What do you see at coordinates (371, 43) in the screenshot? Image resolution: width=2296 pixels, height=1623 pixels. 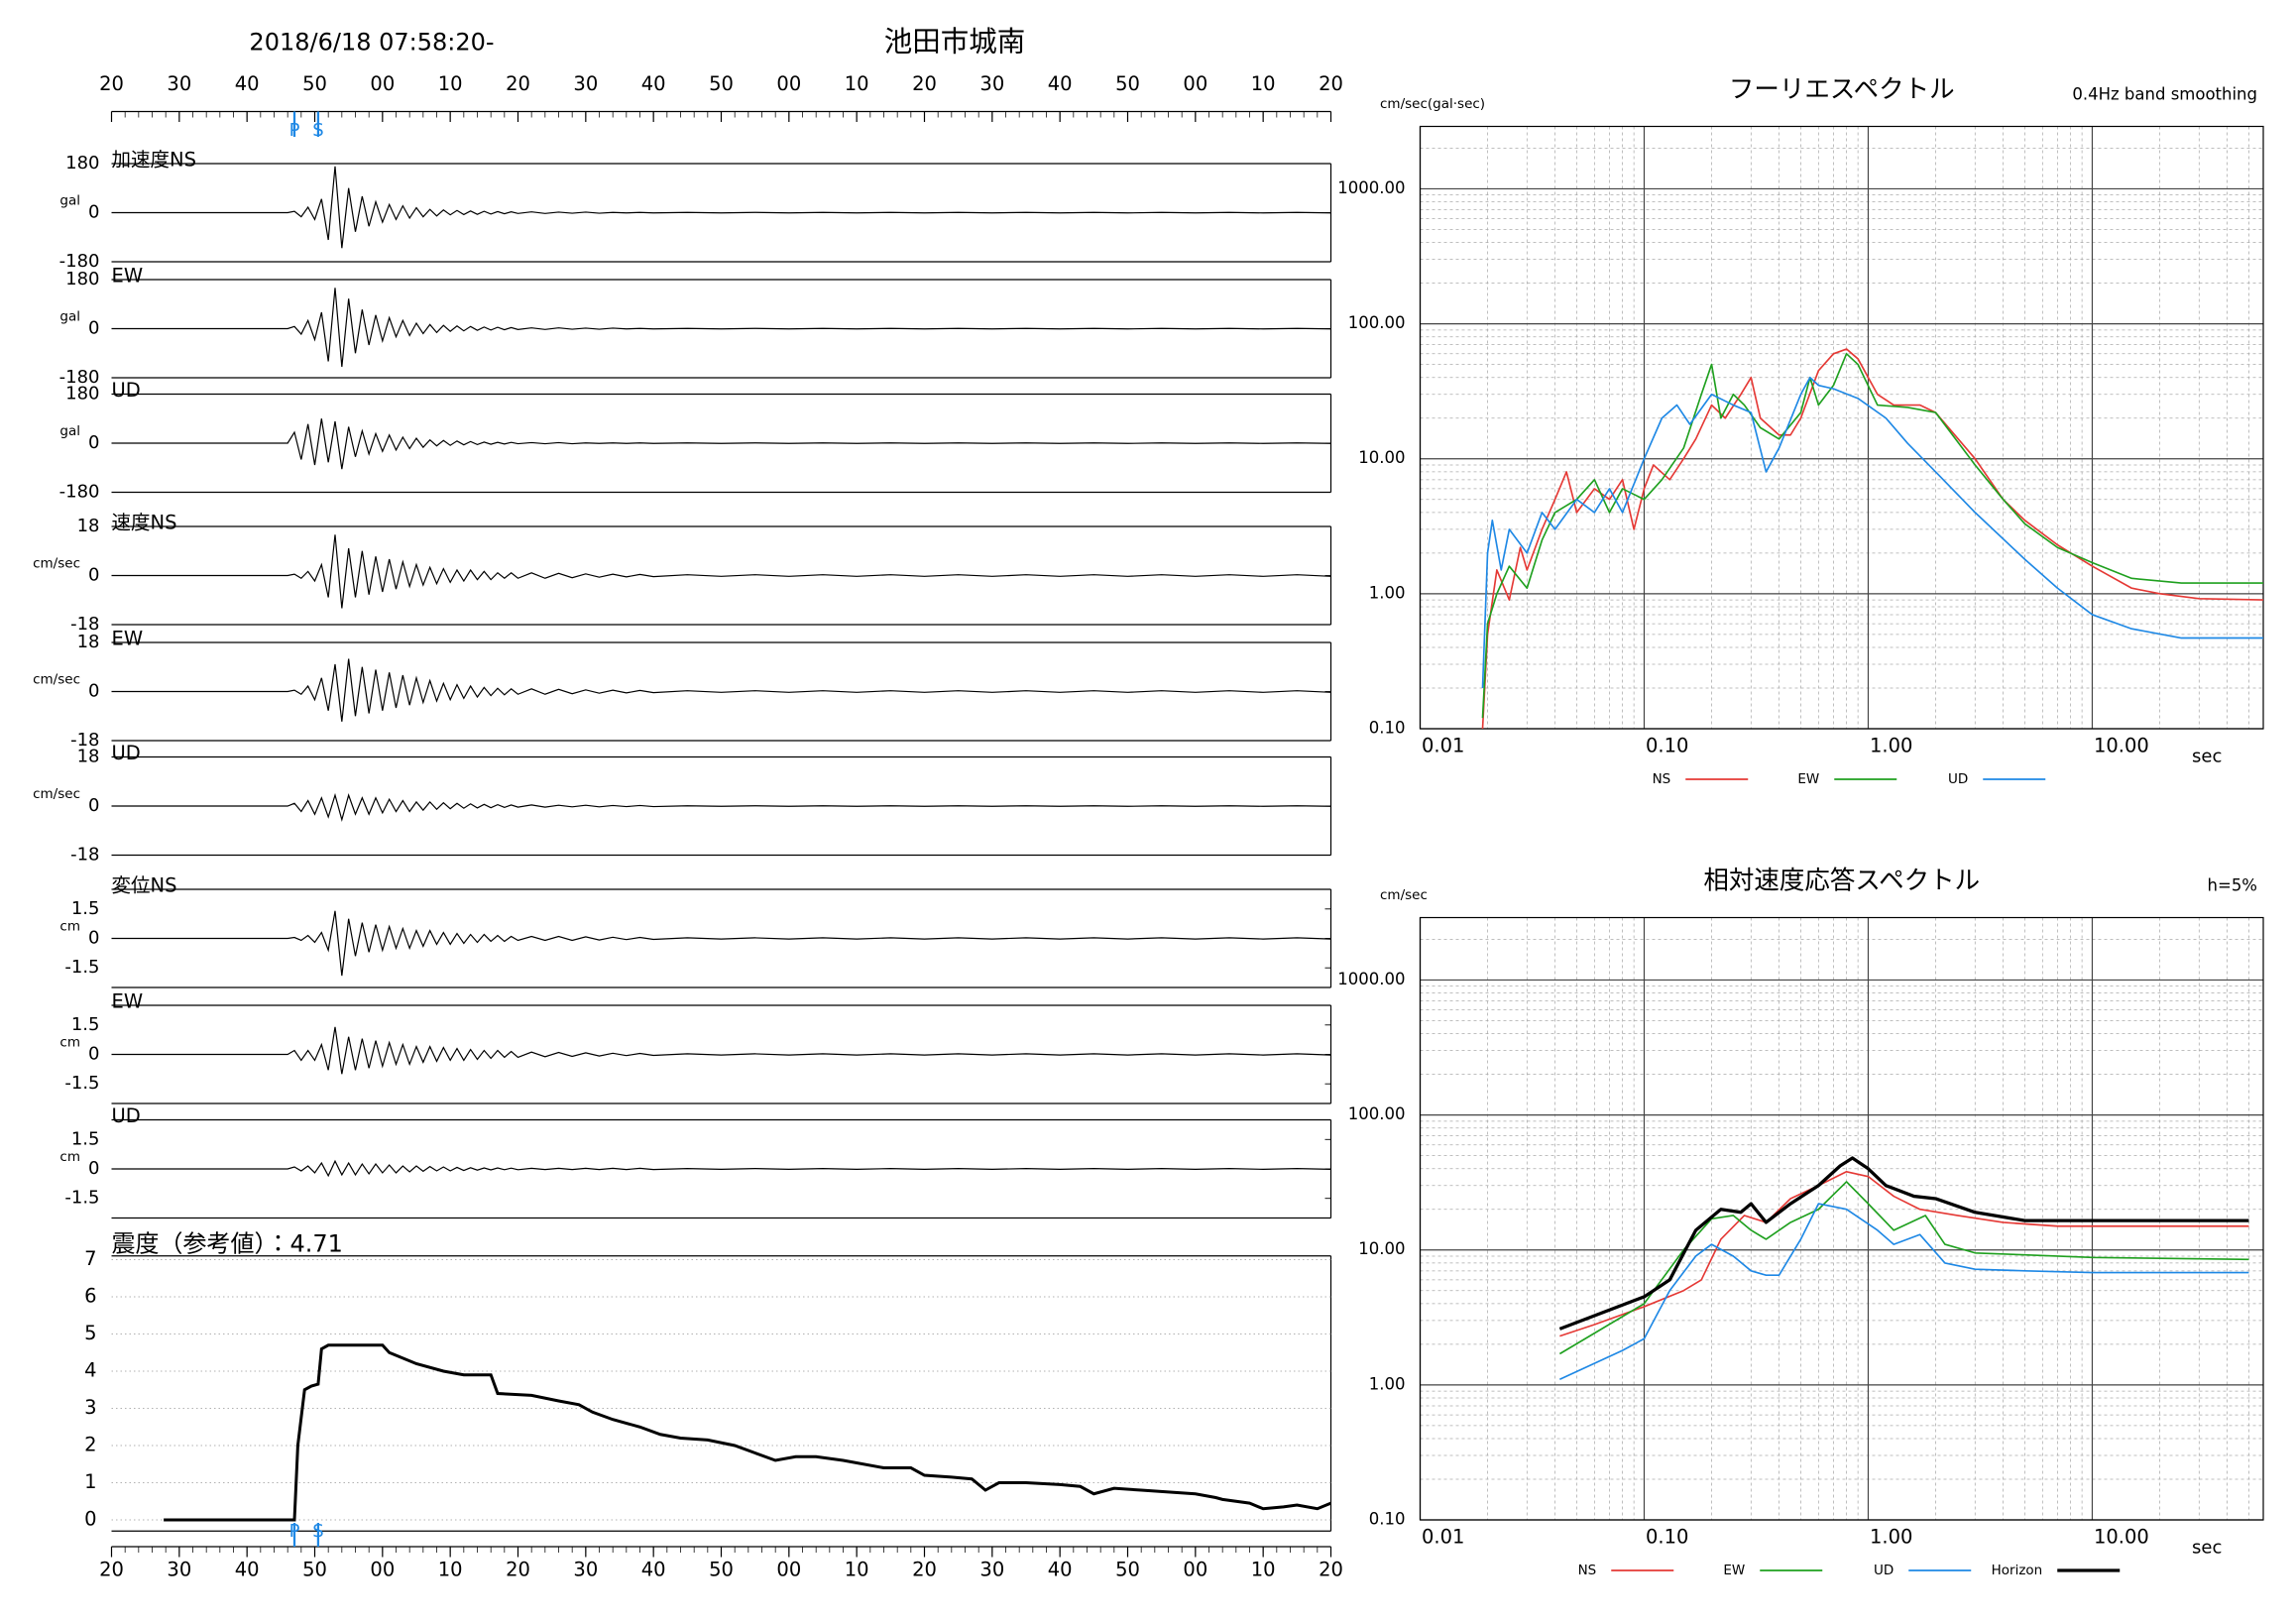 I see `datetime: 2018/6/18 07:58:20-` at bounding box center [371, 43].